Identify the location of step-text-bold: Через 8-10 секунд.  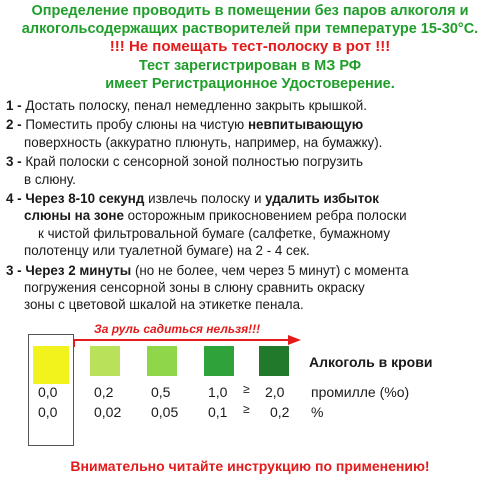
(85, 199).